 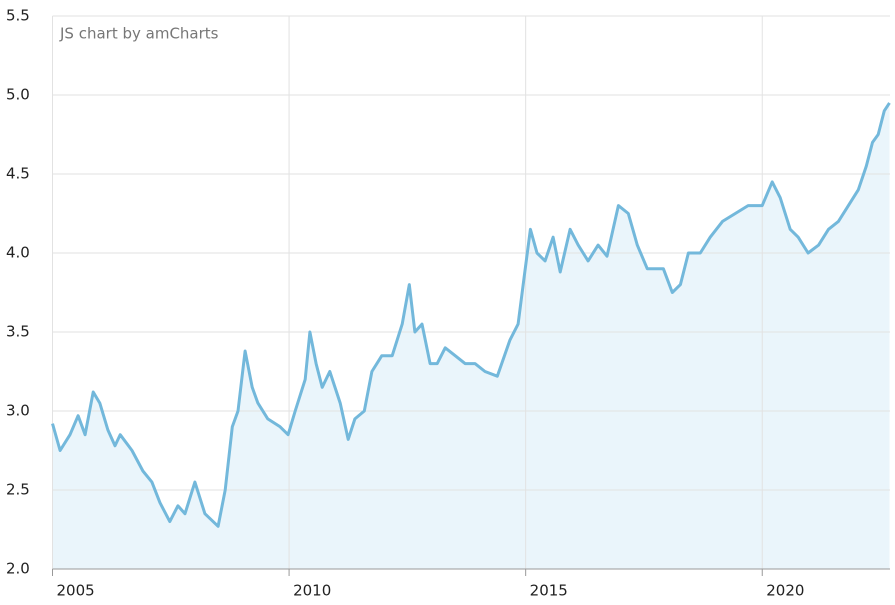 I want to click on x-tick-label: 2010, so click(x=312, y=591).